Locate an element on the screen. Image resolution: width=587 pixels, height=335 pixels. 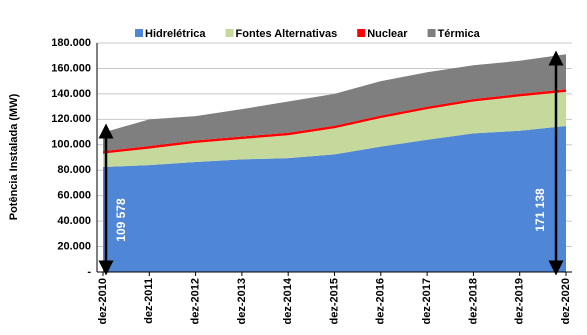
x-tick-label: dez-2015 is located at coordinates (334, 301).